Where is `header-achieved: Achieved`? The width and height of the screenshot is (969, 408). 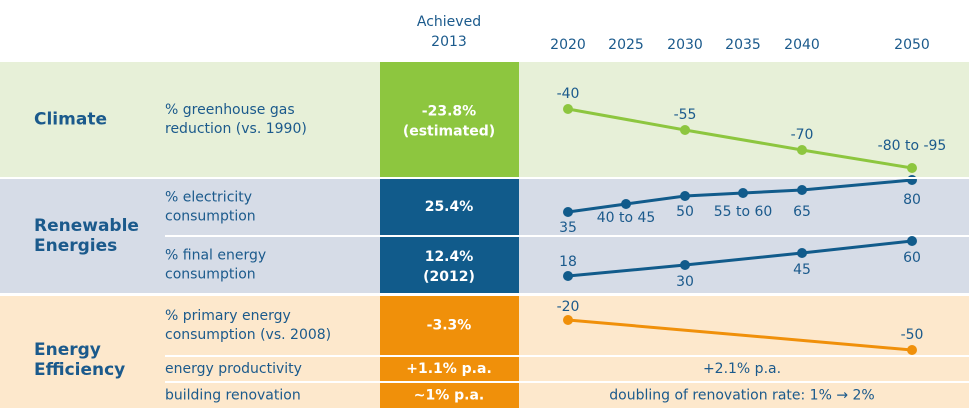
header-achieved: Achieved is located at coordinates (449, 22).